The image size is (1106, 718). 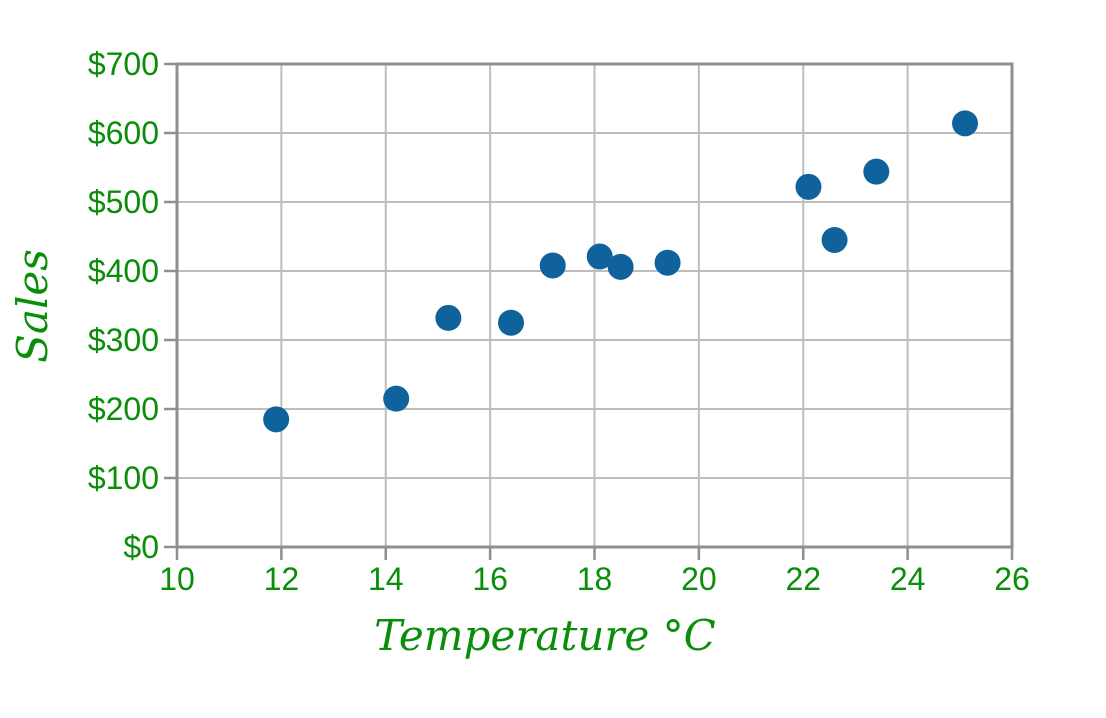 I want to click on y-tick-label: $700, so click(x=123, y=64).